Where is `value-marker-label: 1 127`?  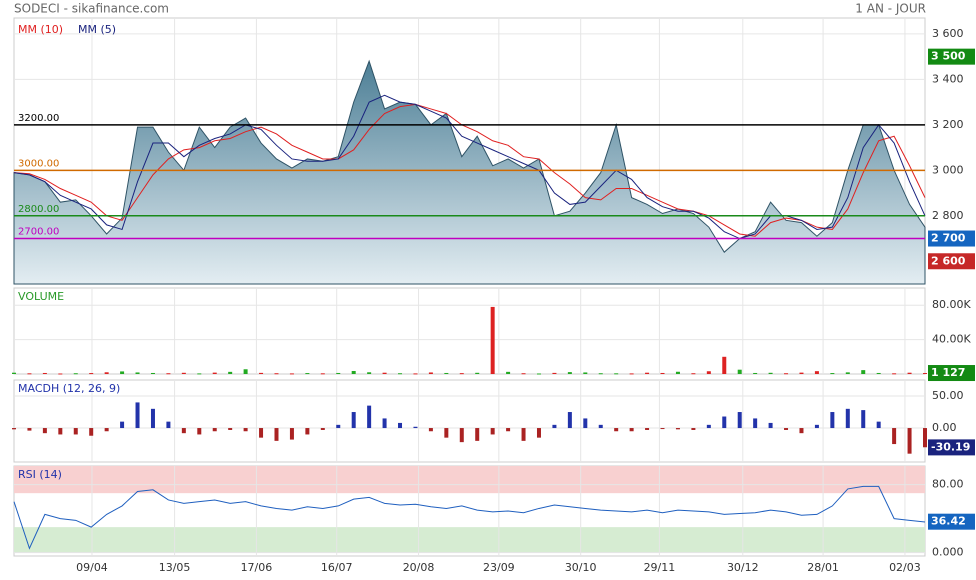
value-marker-label: 1 127 is located at coordinates (948, 372).